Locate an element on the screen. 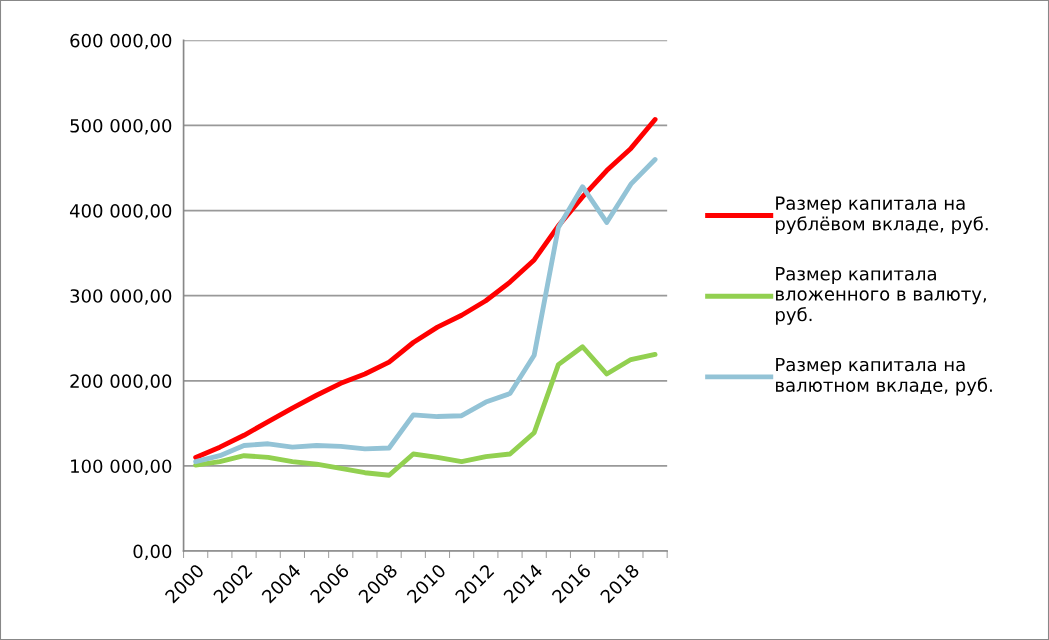 This screenshot has width=1049, height=640. y-tick-label: 300 000,00 is located at coordinates (121, 297).